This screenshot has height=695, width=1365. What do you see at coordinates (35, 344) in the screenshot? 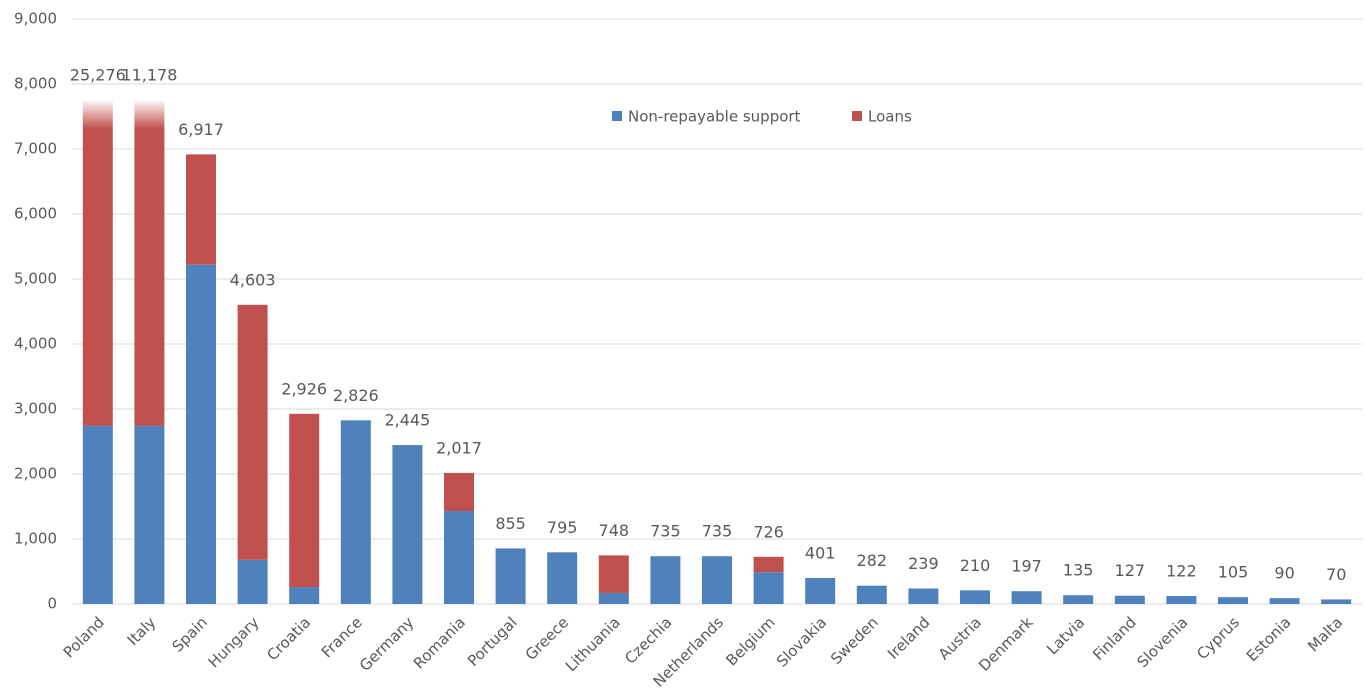
I see `y-tick-label: 4,000` at bounding box center [35, 344].